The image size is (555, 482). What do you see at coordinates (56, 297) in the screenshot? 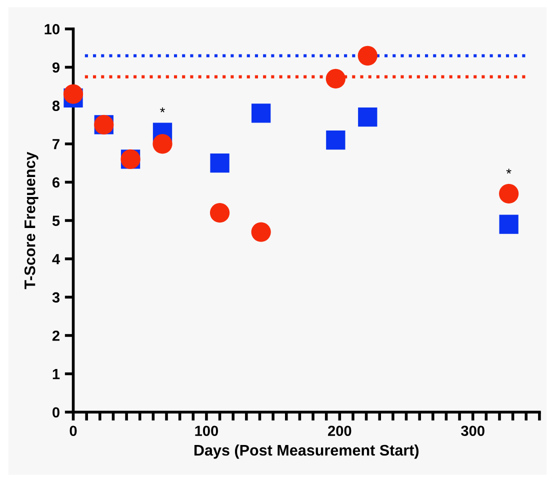
I see `y-tick-label: 3` at bounding box center [56, 297].